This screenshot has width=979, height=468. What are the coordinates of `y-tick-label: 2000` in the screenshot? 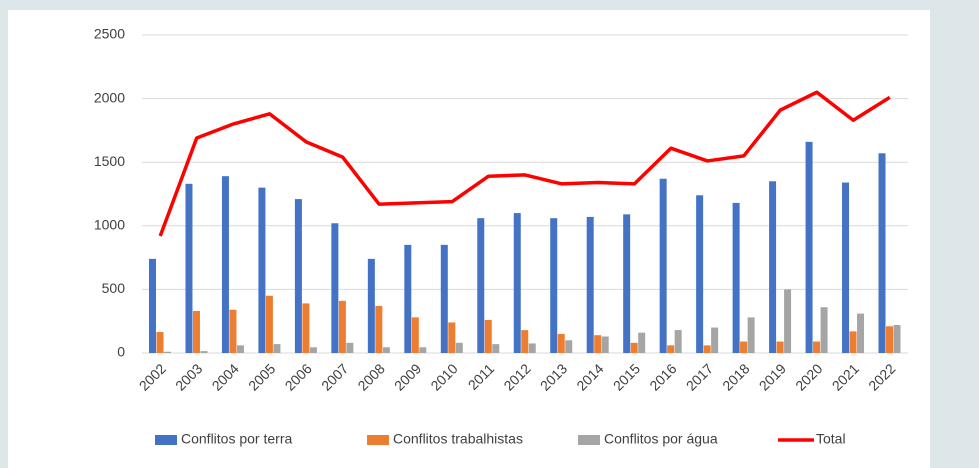 It's located at (109, 97).